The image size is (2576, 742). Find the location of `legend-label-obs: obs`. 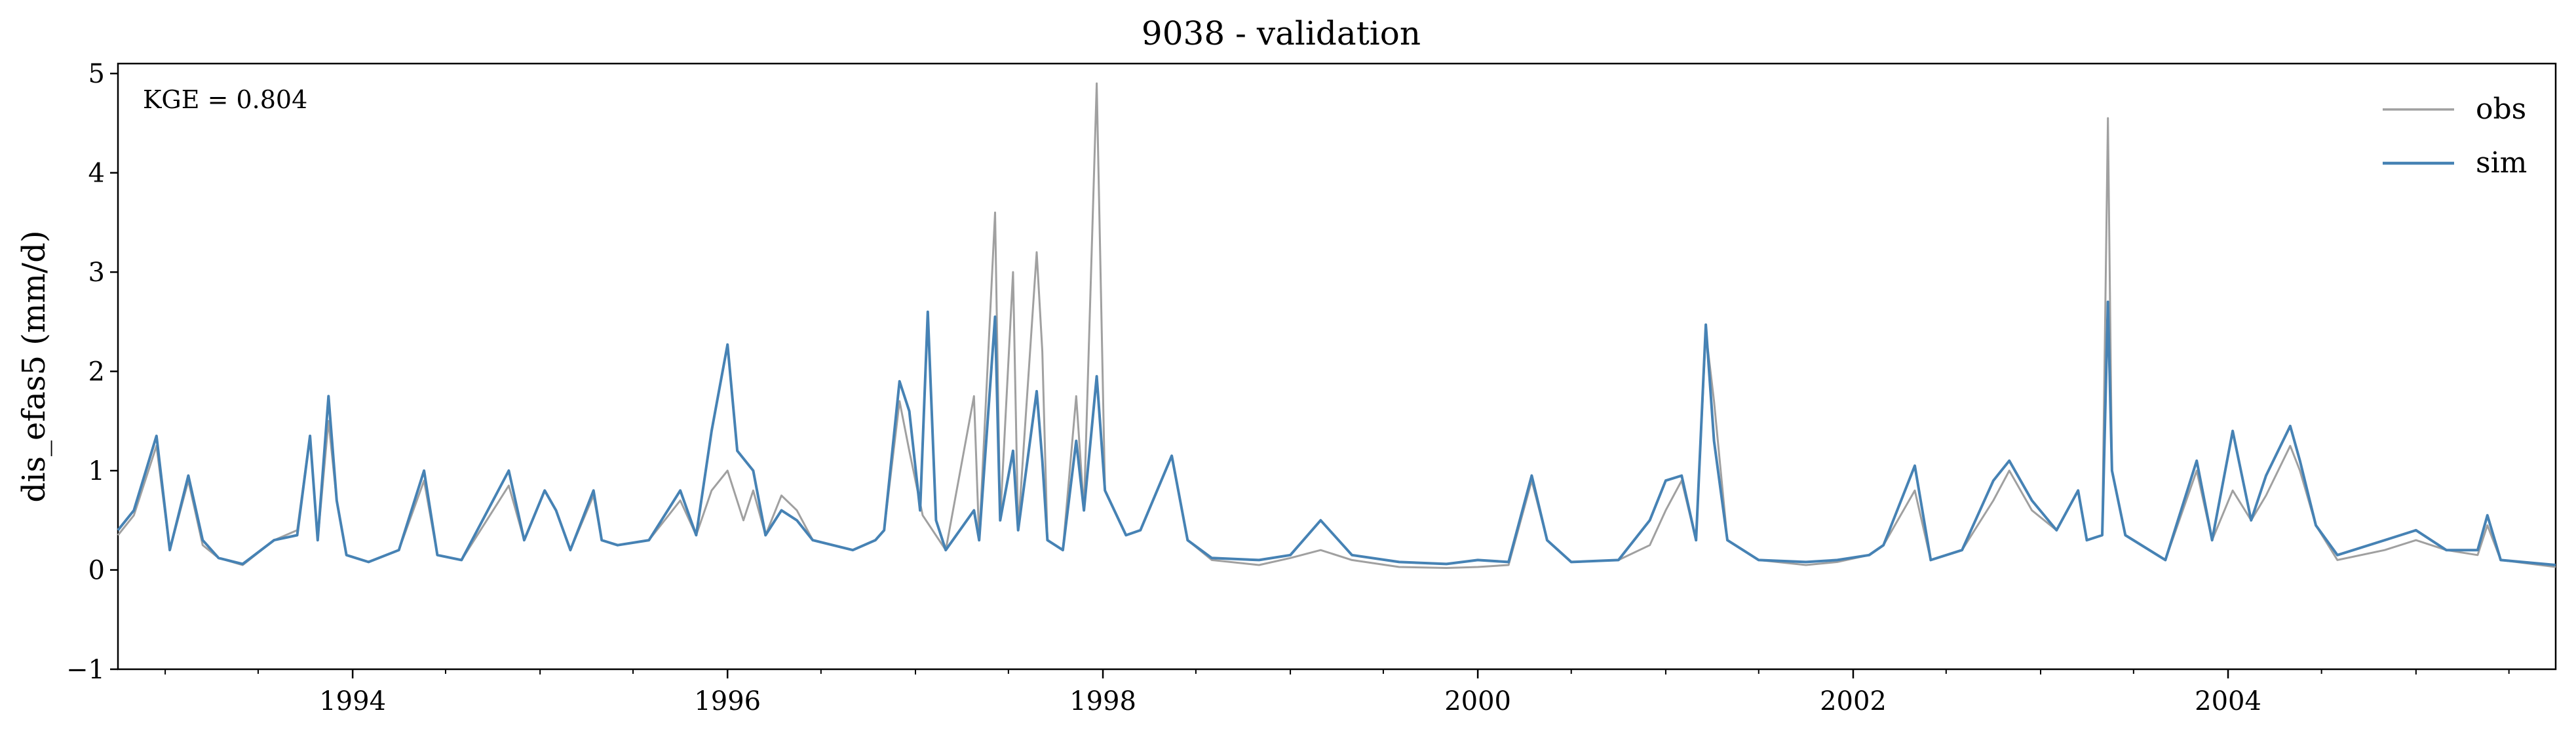

legend-label-obs: obs is located at coordinates (2501, 109).